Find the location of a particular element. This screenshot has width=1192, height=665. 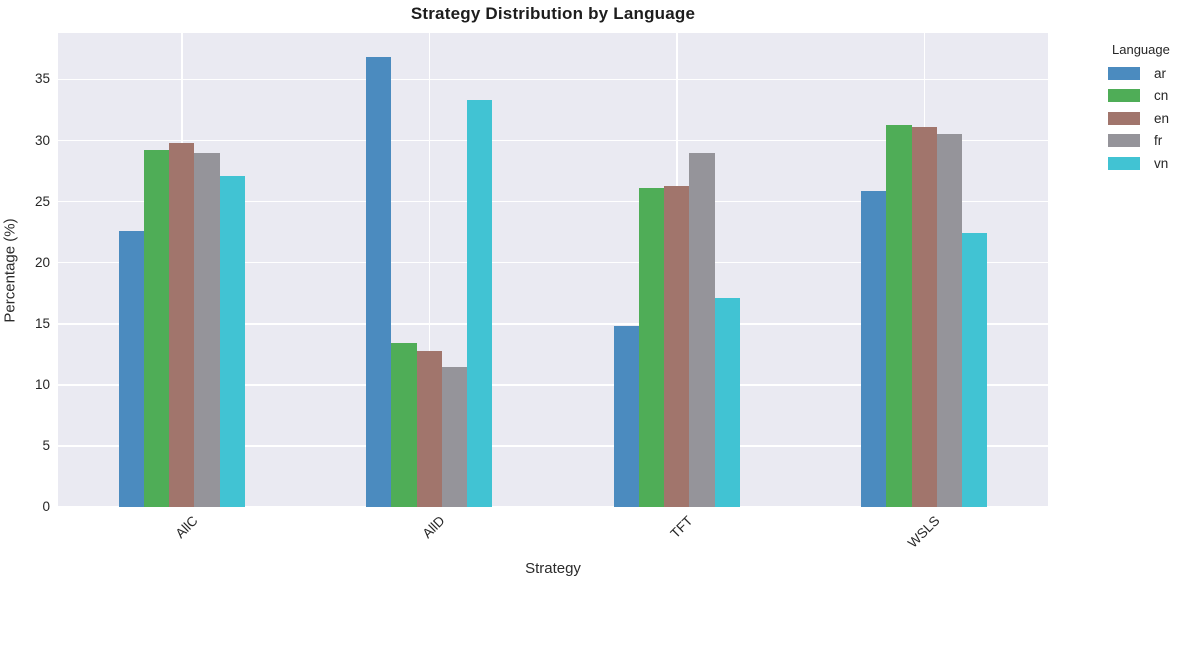

legend-label: fr is located at coordinates (1158, 140).